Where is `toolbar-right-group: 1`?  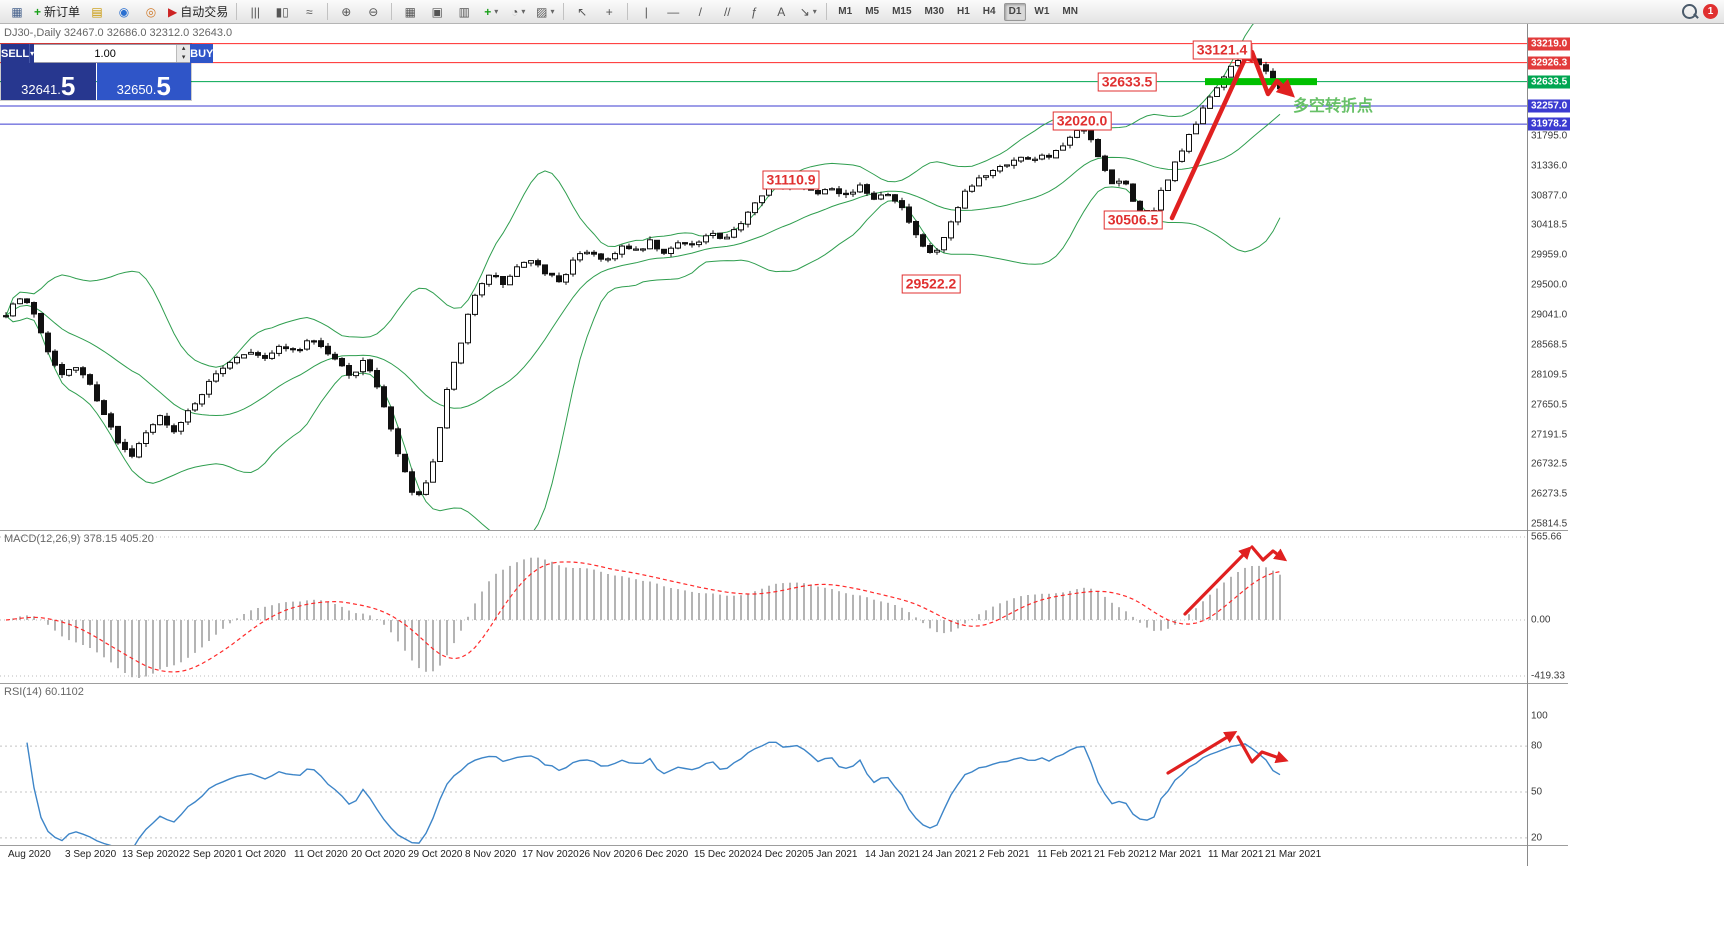 toolbar-right-group: 1 is located at coordinates (1701, 11).